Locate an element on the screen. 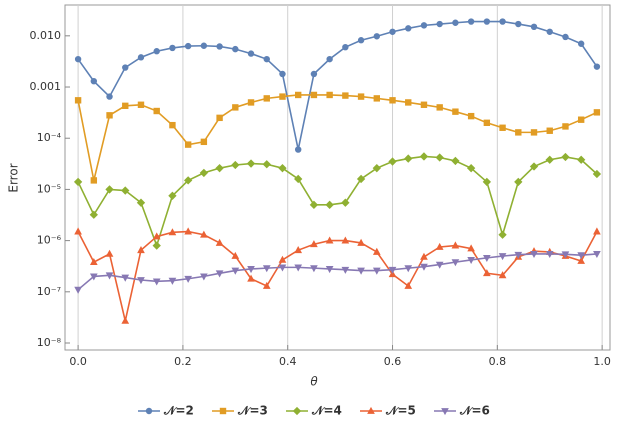  legend-item: 𝒩=4 is located at coordinates (314, 411).